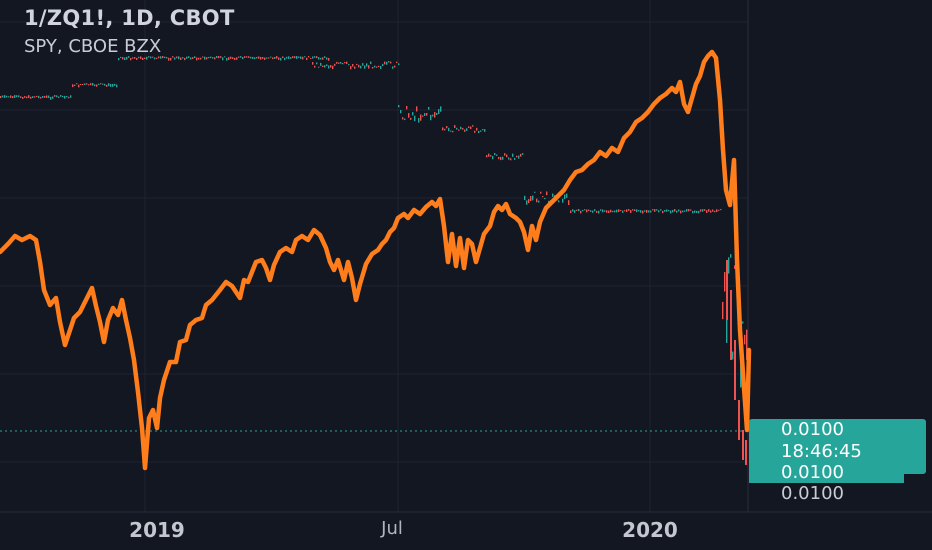 The image size is (932, 550). What do you see at coordinates (129, 18) in the screenshot?
I see `legend-main-symbol: 1/ZQ1!, 1D, CBOT` at bounding box center [129, 18].